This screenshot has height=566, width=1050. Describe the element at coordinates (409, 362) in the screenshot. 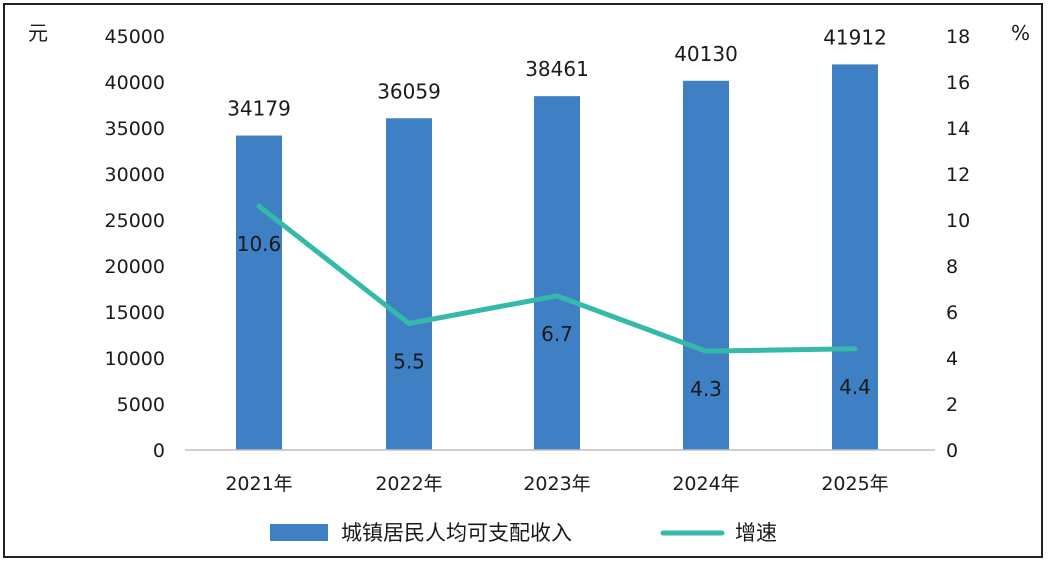

I see `growth-value-label: 5.5` at that location.